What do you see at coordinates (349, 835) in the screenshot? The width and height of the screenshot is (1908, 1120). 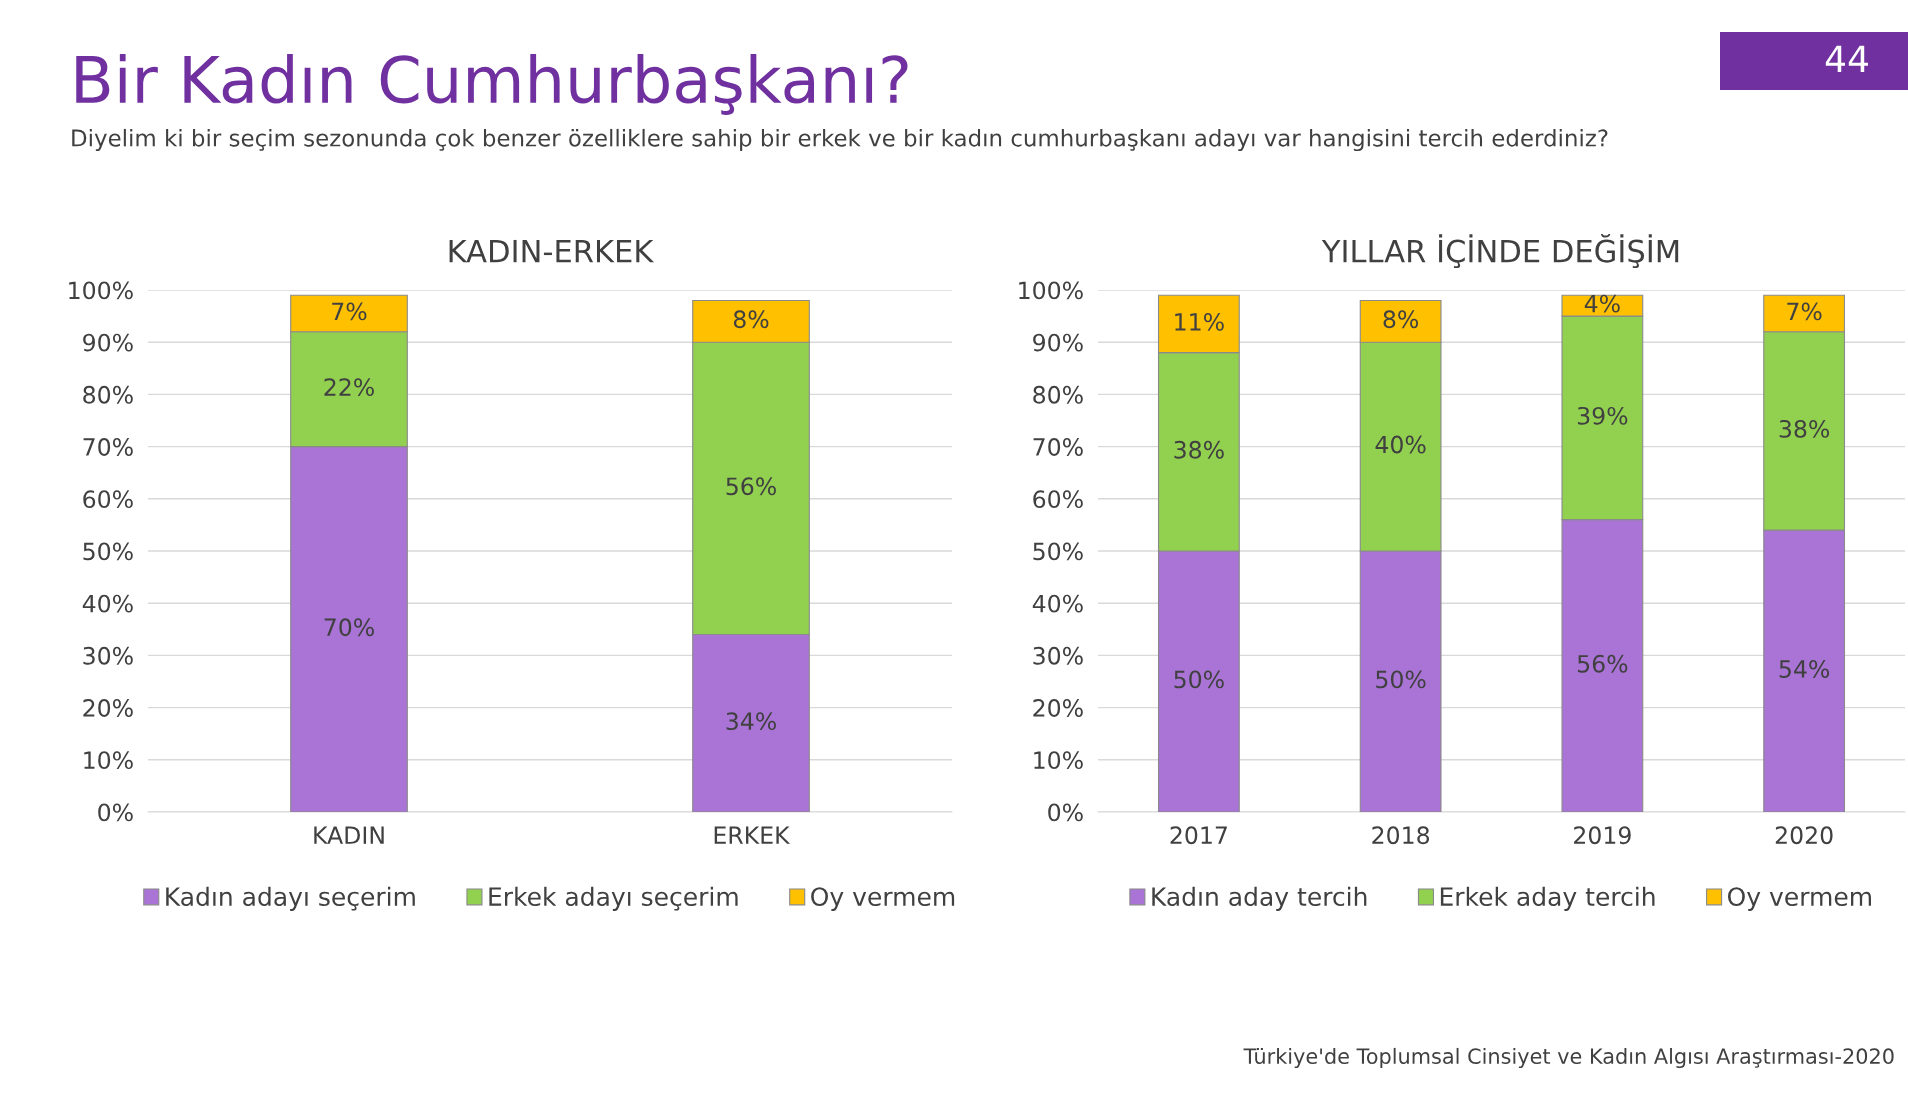 I see `x-tick-label: KADIN` at bounding box center [349, 835].